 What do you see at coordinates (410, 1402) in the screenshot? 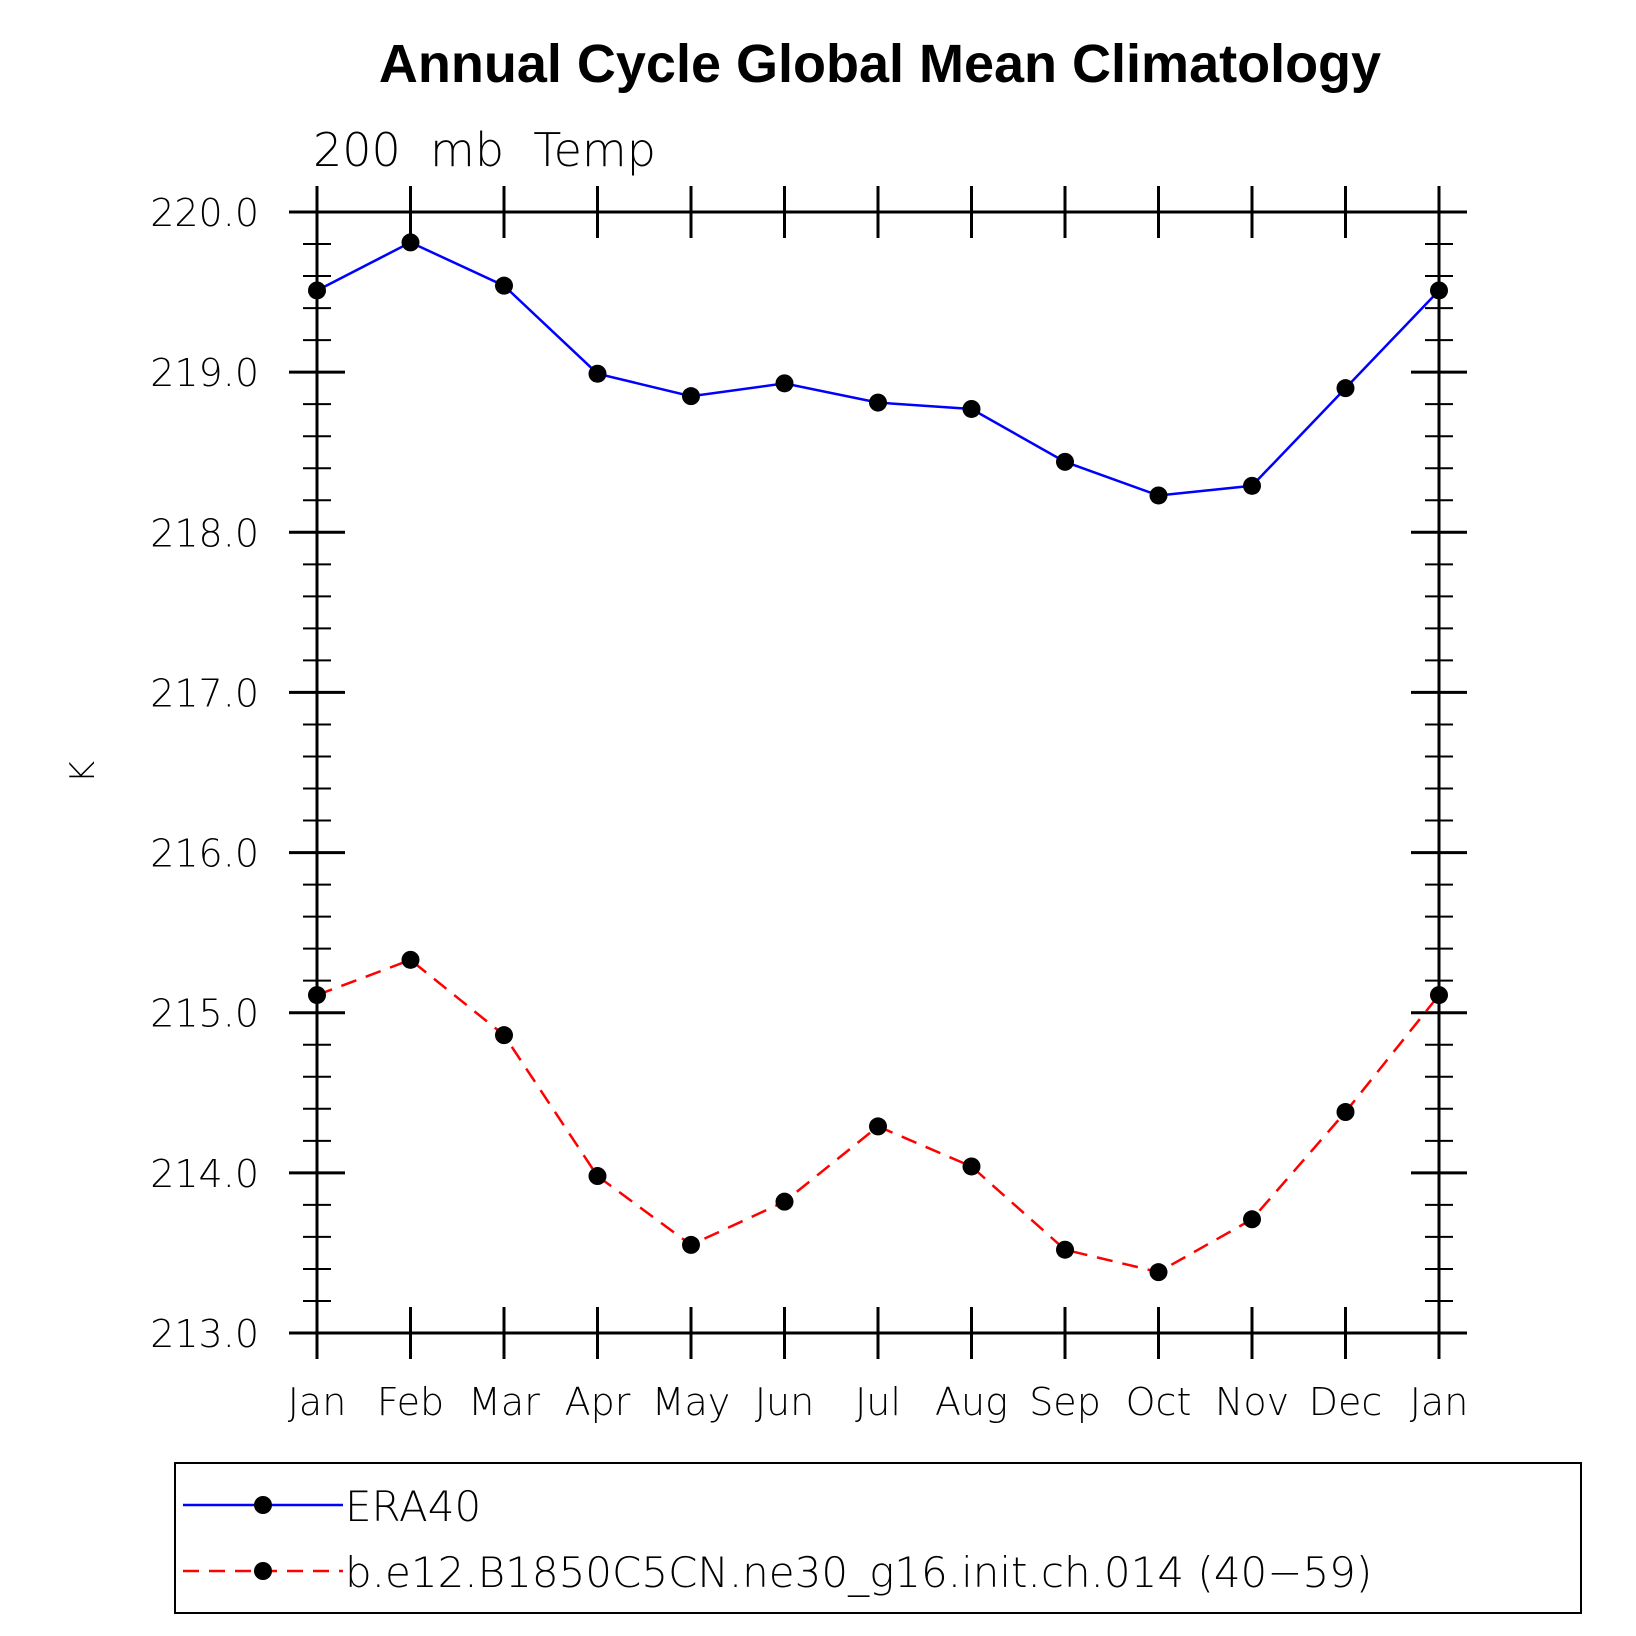
I see `x-tick-label: Feb` at bounding box center [410, 1402].